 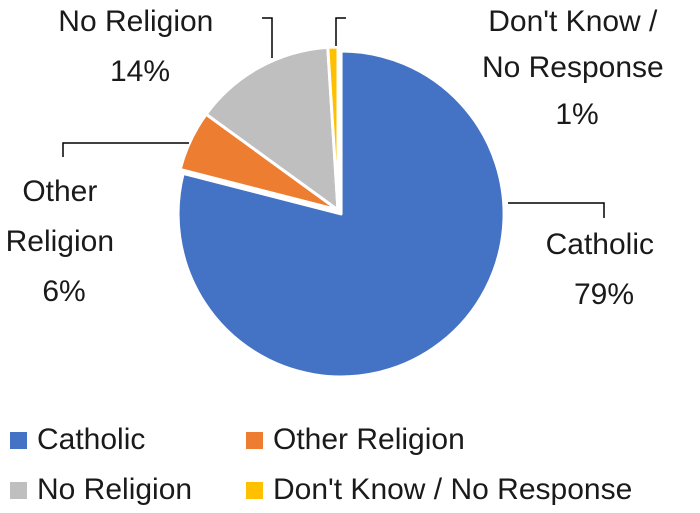 I want to click on legend-swatch-other-religion, so click(x=254, y=440).